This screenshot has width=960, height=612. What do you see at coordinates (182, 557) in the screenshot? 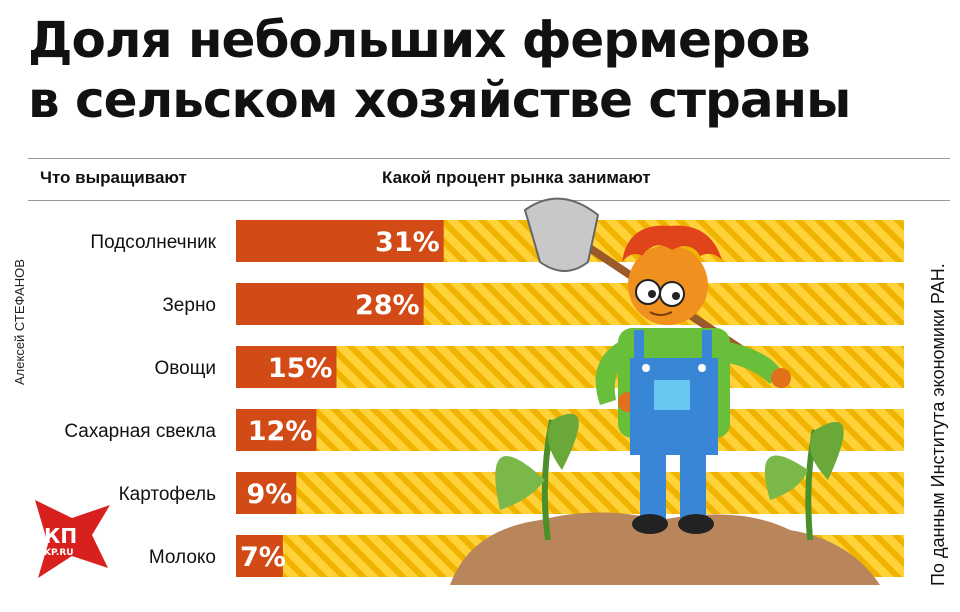
I see `category-label: Молоко` at bounding box center [182, 557].